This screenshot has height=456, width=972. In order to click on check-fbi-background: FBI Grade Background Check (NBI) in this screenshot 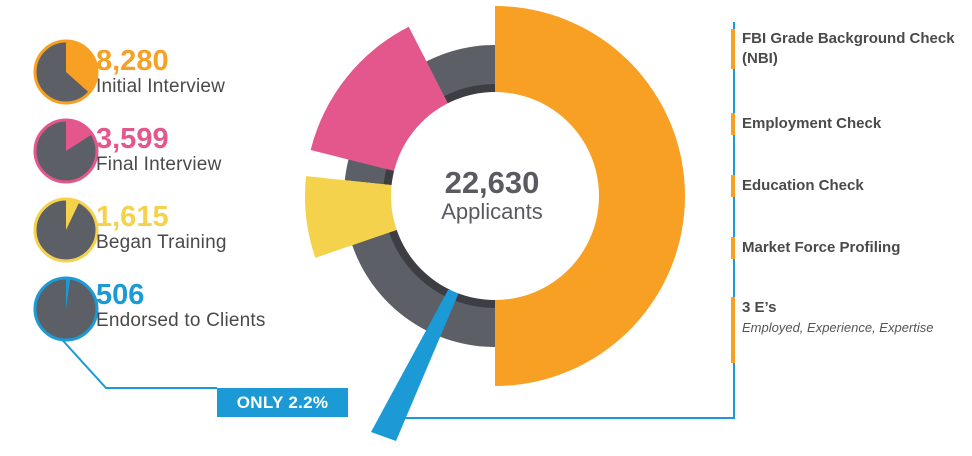, I will do `click(852, 49)`.